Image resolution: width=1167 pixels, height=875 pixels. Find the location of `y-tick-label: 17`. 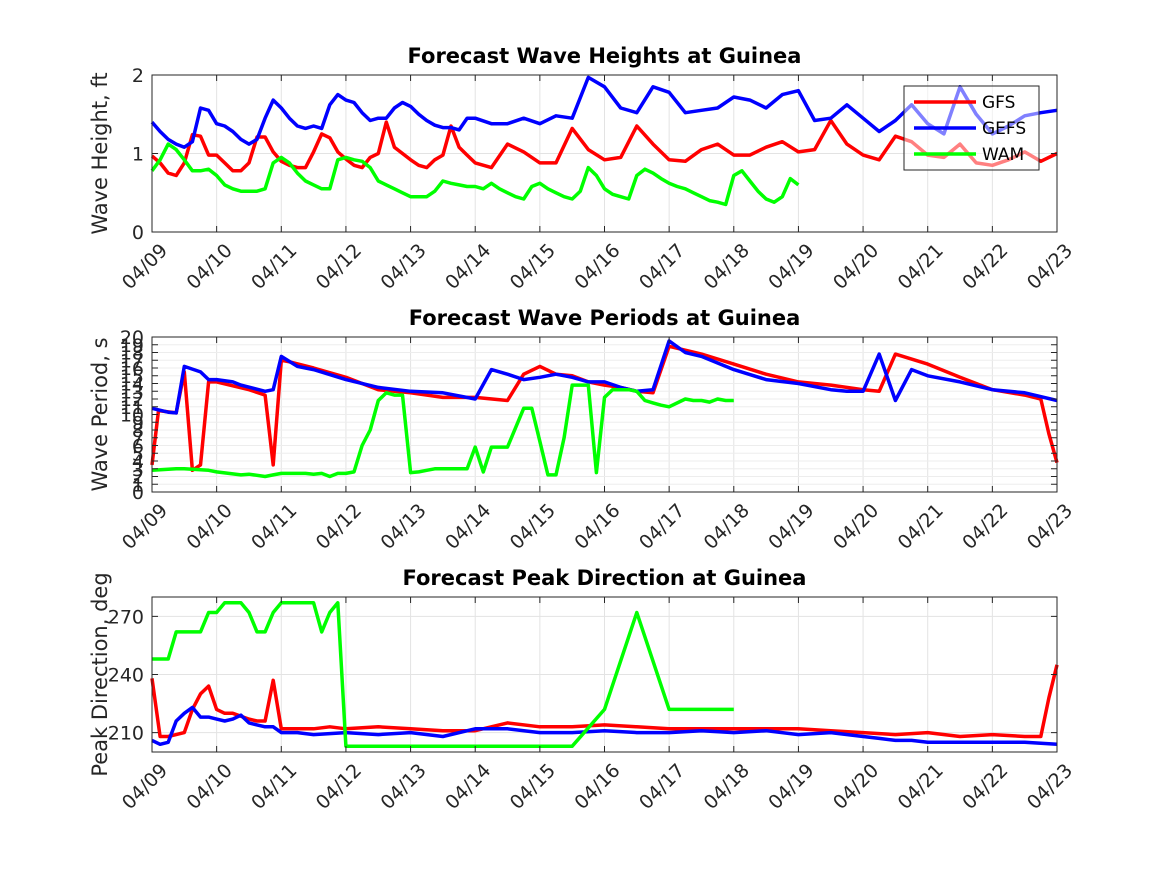

y-tick-label: 17 is located at coordinates (132, 361).